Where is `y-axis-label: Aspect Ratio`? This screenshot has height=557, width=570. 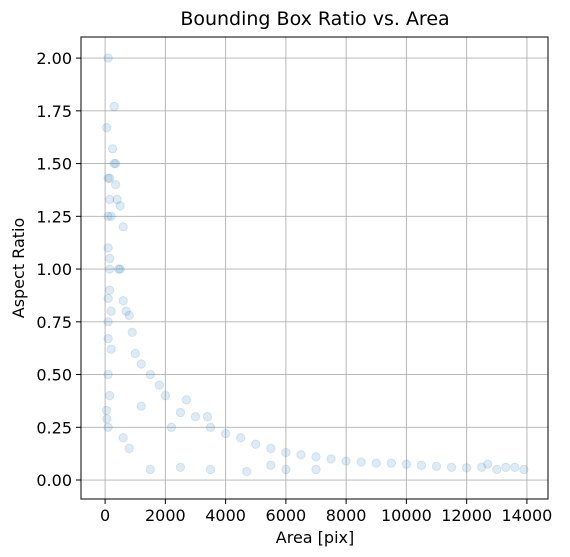
y-axis-label: Aspect Ratio is located at coordinates (18, 268).